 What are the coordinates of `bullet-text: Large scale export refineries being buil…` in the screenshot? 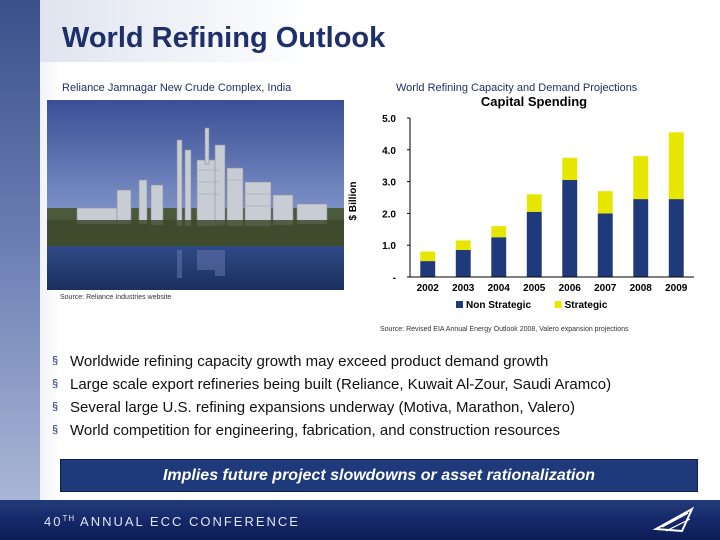 It's located at (341, 384).